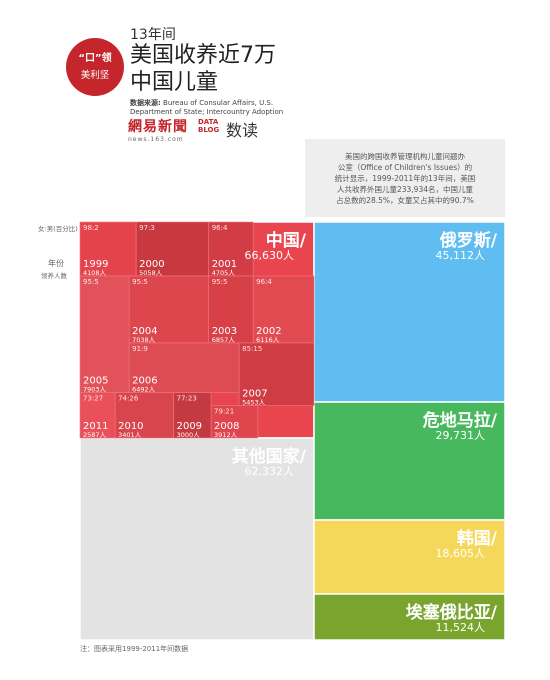  I want to click on year-block-2007, so click(276, 374).